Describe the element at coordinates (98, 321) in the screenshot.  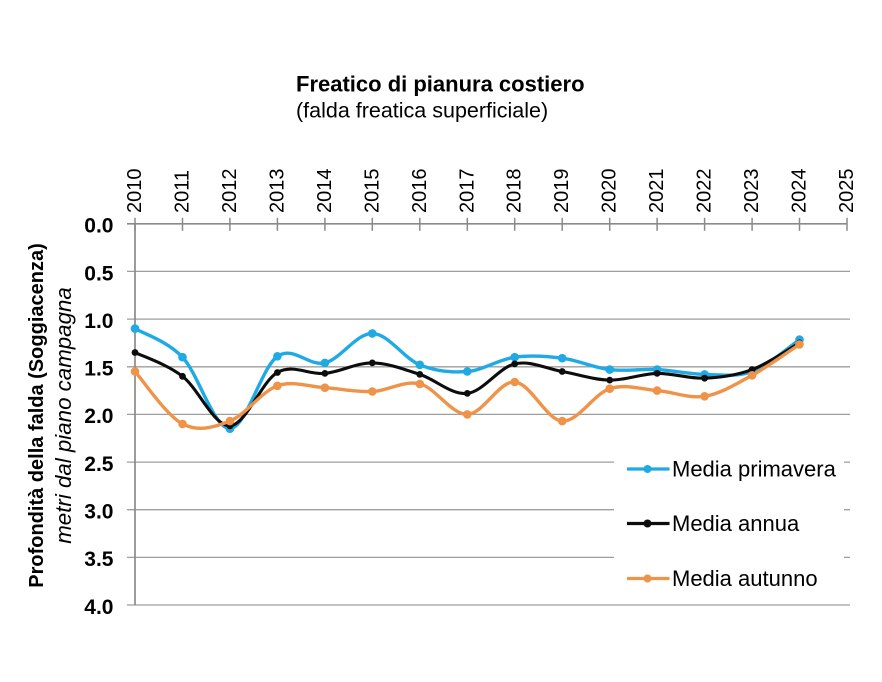
I see `svg-text: 1.0` at that location.